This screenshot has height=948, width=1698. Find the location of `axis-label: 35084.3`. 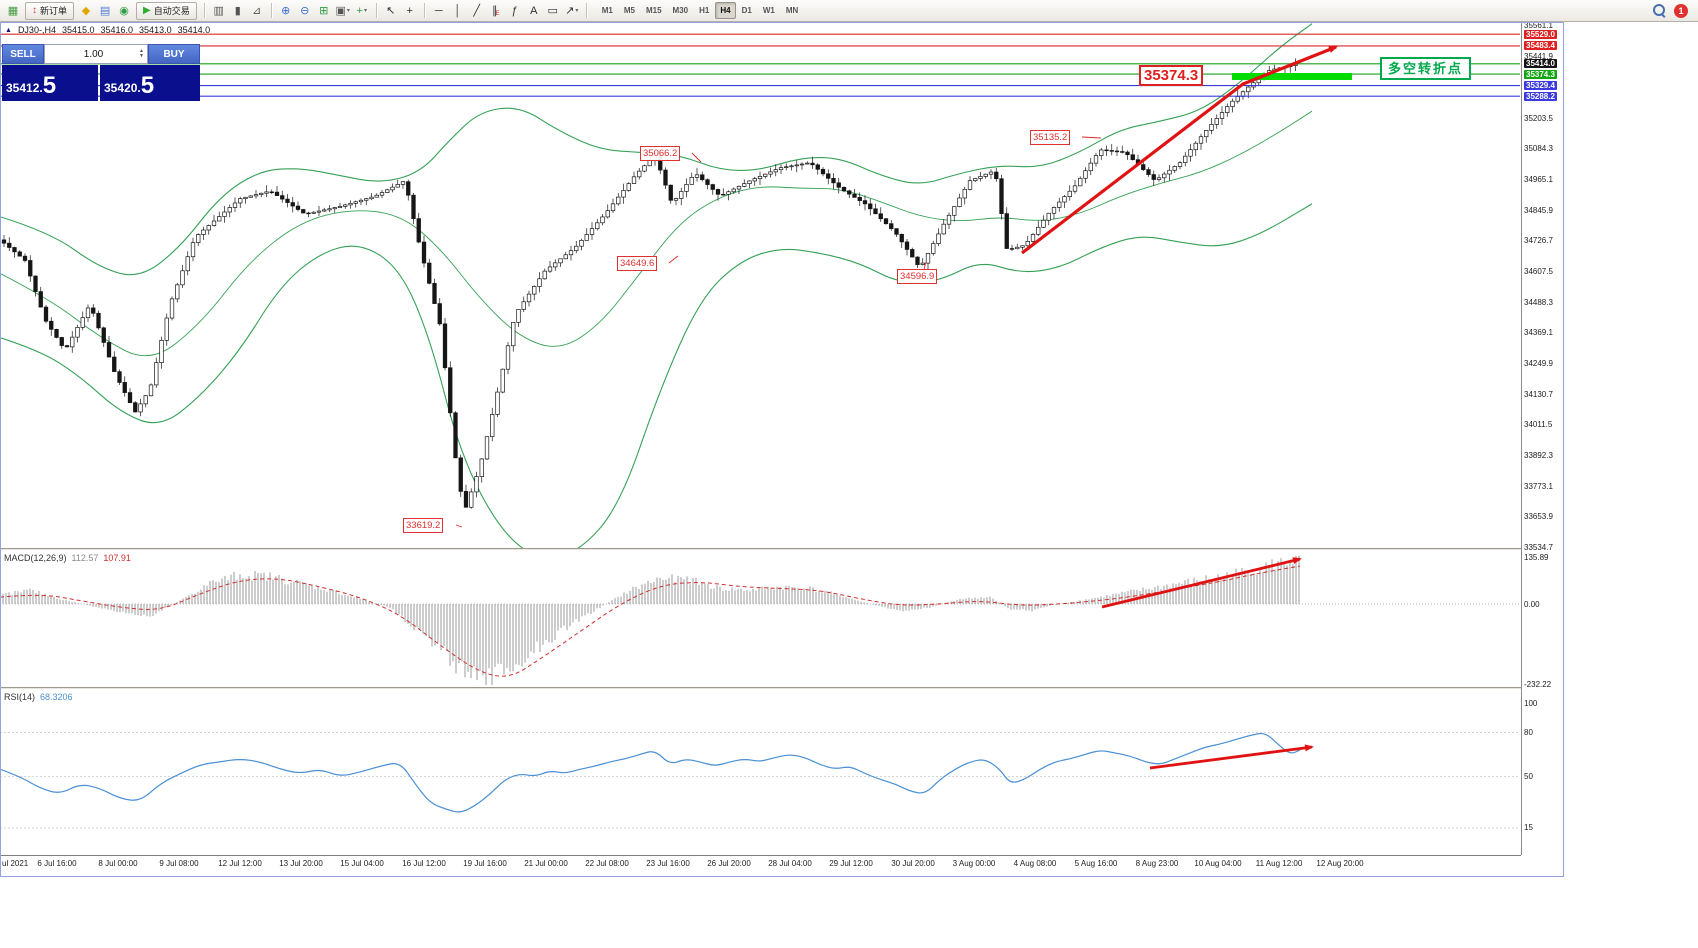

axis-label: 35084.3 is located at coordinates (1538, 149).